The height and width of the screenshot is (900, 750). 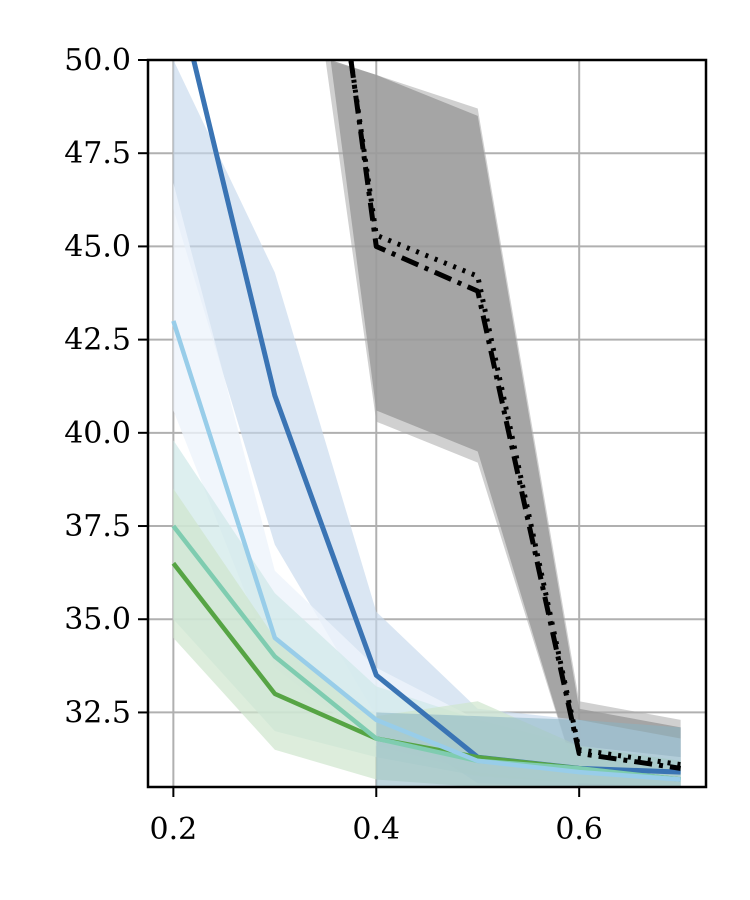 I want to click on y-tick-label-3: 40.0, so click(x=97, y=433).